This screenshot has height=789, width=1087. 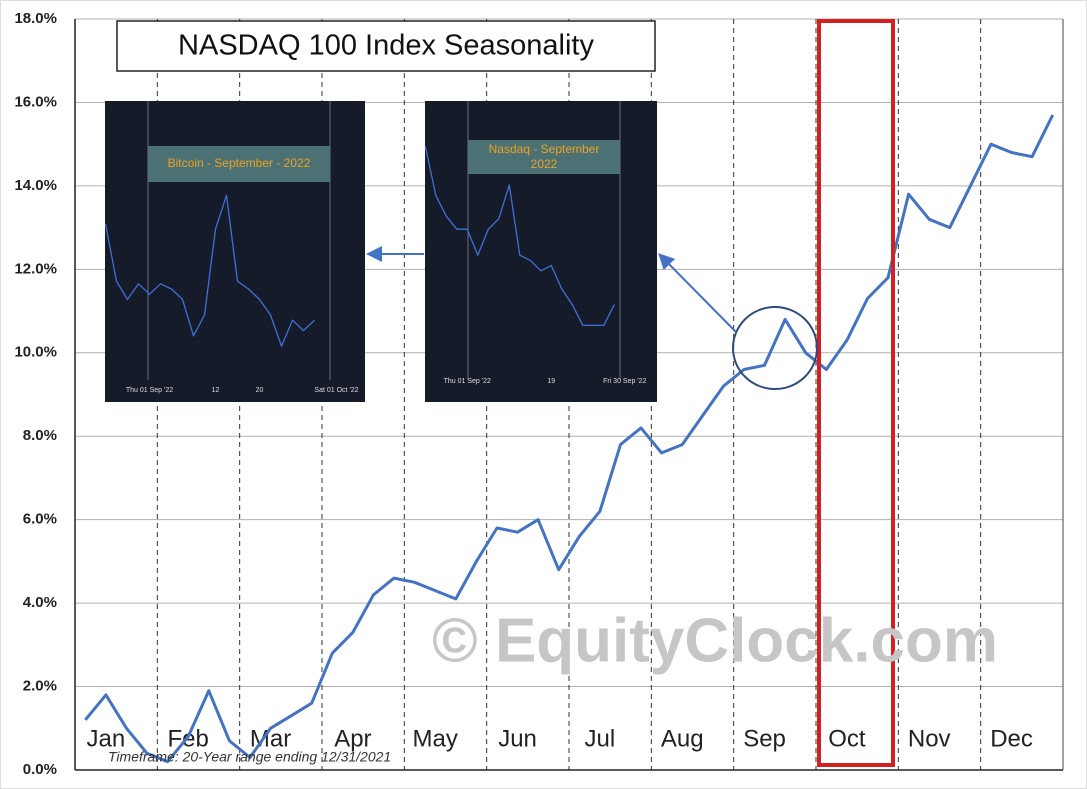 What do you see at coordinates (35, 101) in the screenshot?
I see `y-tick-label: 16.0%` at bounding box center [35, 101].